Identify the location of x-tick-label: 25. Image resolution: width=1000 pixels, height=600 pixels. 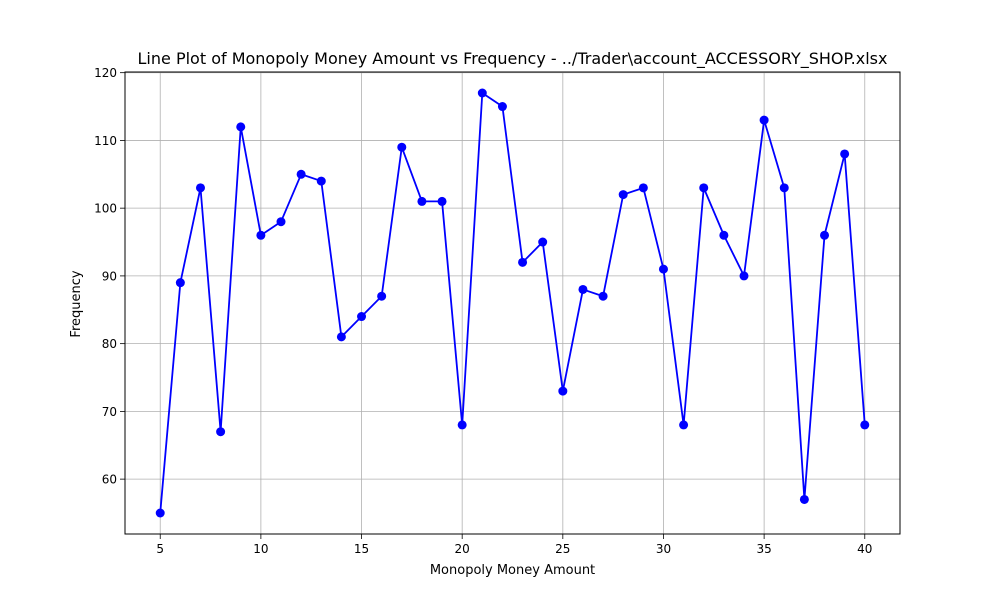
(562, 549).